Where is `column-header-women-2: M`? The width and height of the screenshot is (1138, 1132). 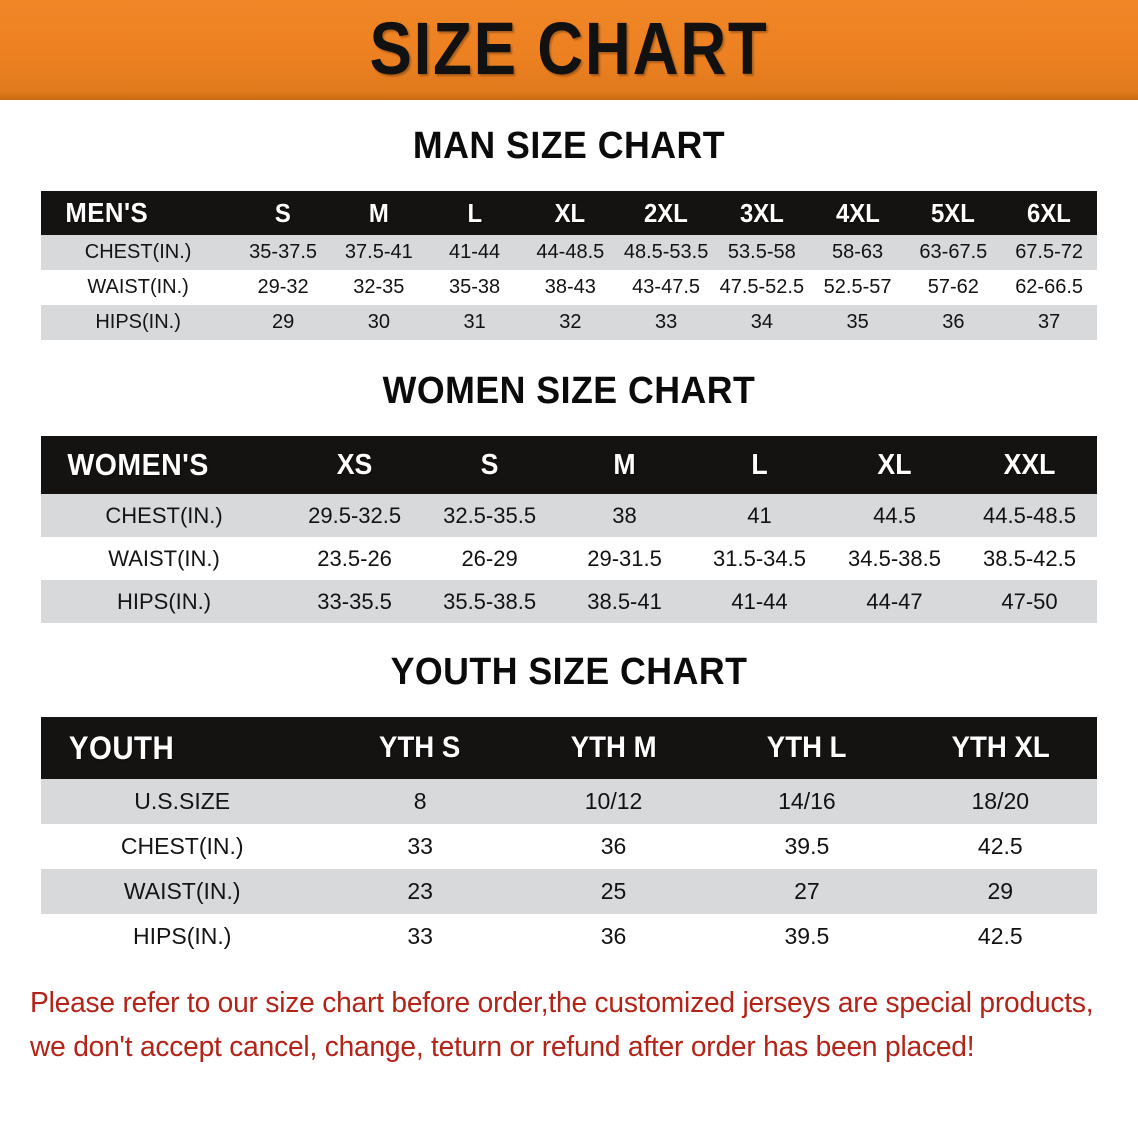 column-header-women-2: M is located at coordinates (624, 464).